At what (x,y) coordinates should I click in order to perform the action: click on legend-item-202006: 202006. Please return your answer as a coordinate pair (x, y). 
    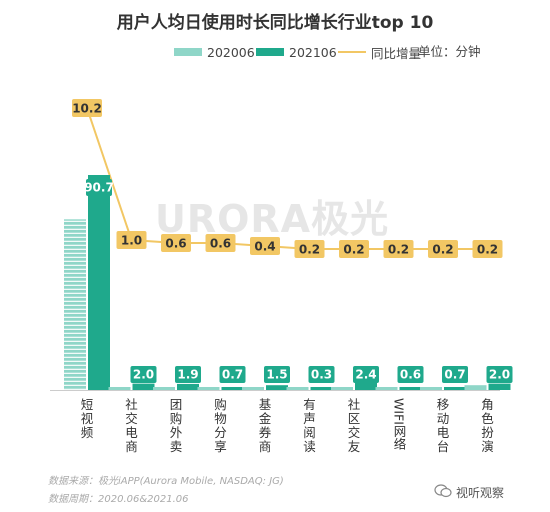
    Looking at the image, I should click on (214, 52).